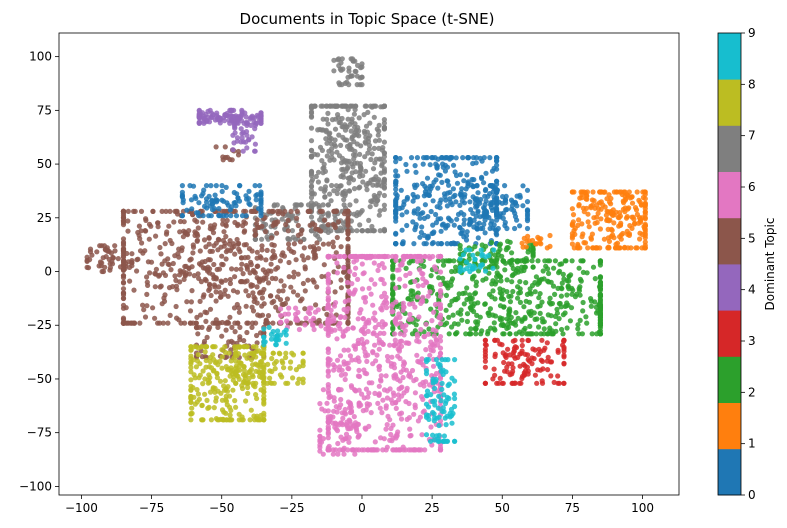 Image resolution: width=787 pixels, height=528 pixels. I want to click on y-tick-label: 75, so click(44, 110).